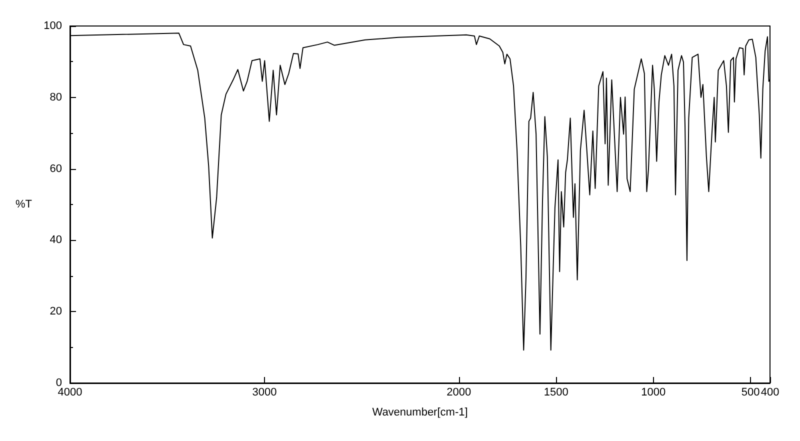 This screenshot has width=800, height=441. What do you see at coordinates (24, 204) in the screenshot?
I see `y-axis-title: %T` at bounding box center [24, 204].